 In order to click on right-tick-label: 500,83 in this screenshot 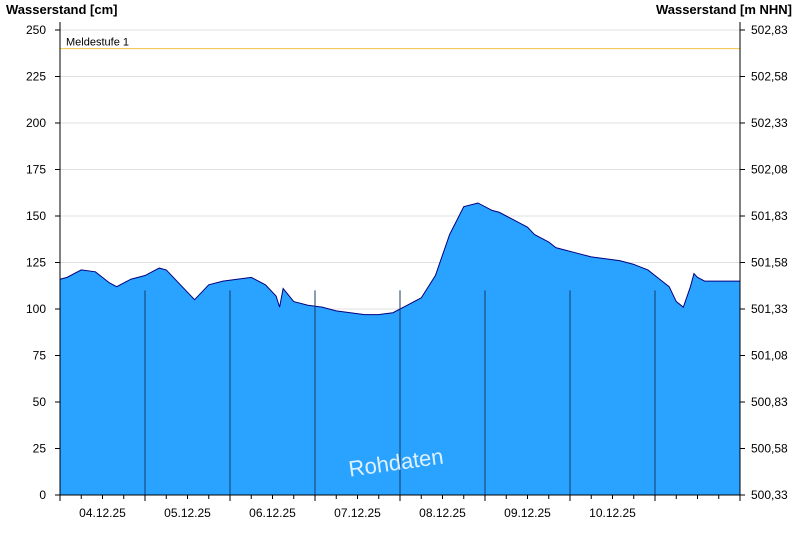, I will do `click(769, 402)`.